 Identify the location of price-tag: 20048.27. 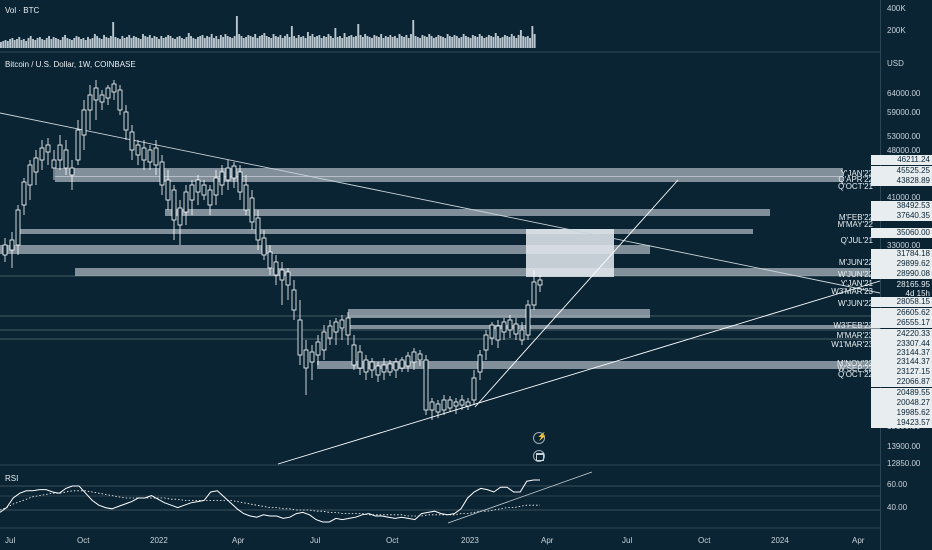
(901, 403).